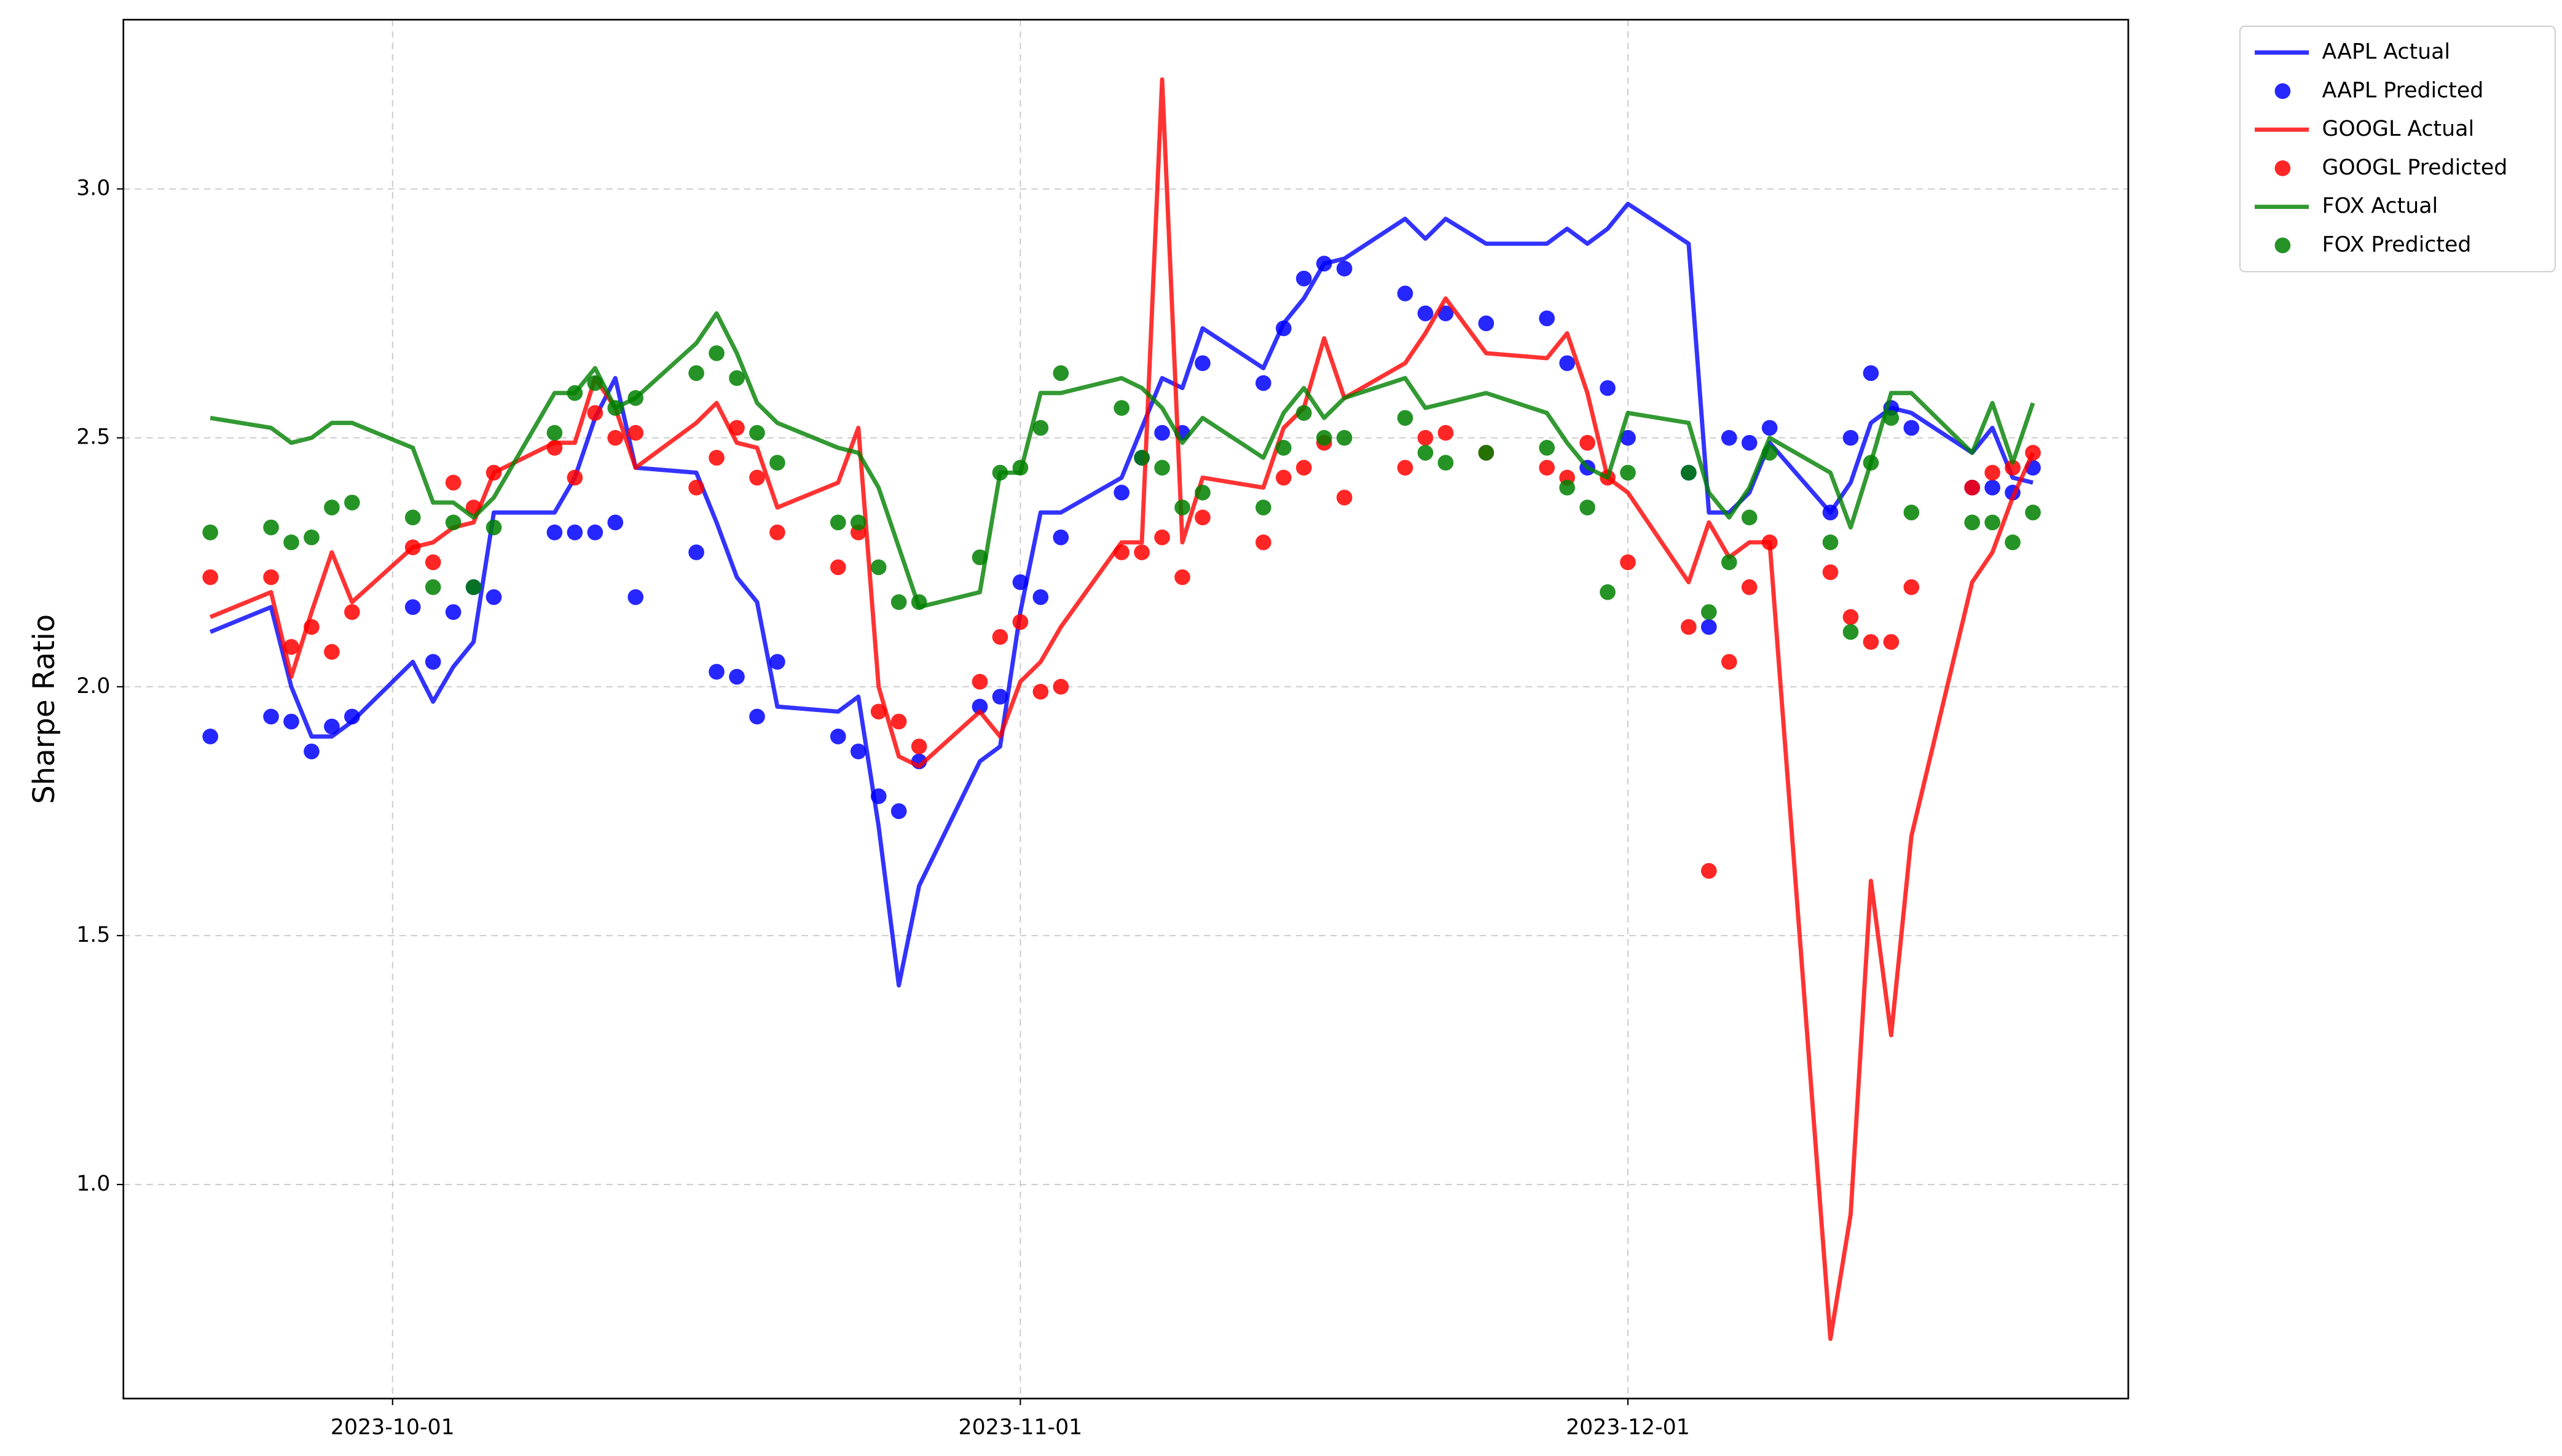 The image size is (2562, 1456). Describe the element at coordinates (1122, 460) in the screenshot. I see `line-series` at that location.